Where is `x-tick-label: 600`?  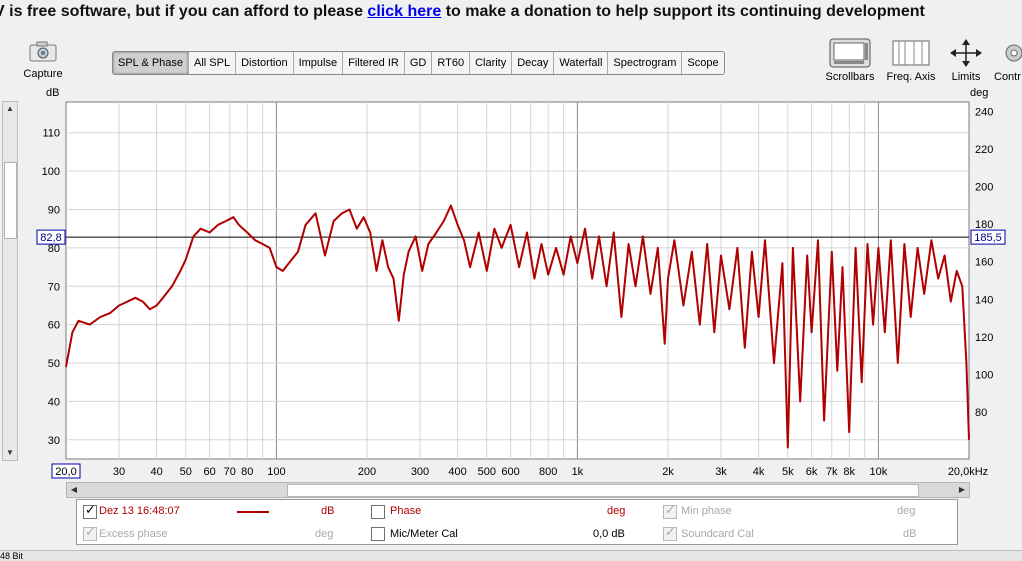
x-tick-label: 600 is located at coordinates (510, 472).